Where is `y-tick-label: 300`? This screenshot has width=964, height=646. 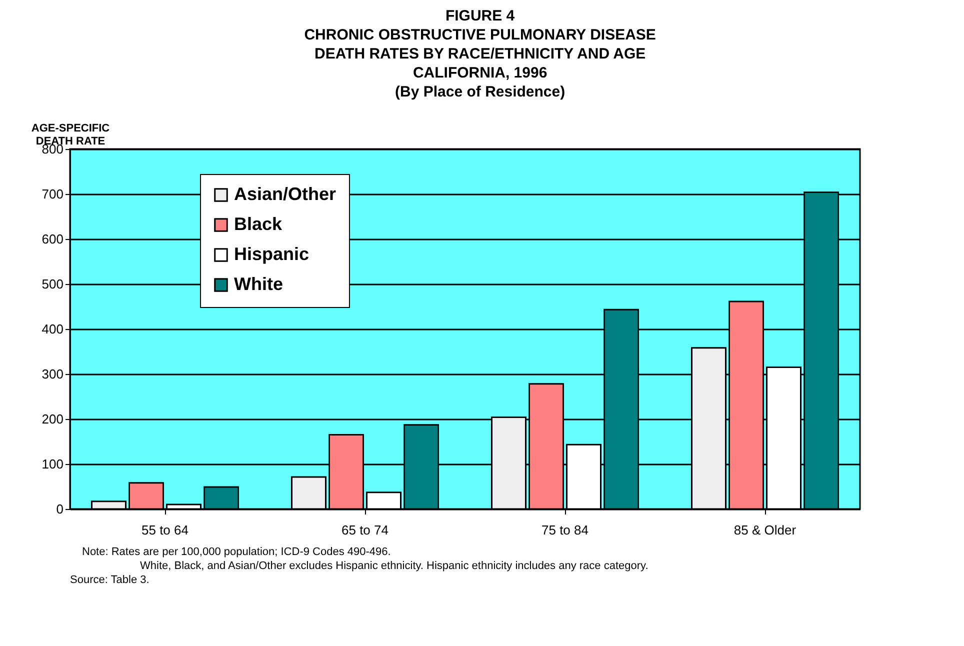
y-tick-label: 300 is located at coordinates (53, 374).